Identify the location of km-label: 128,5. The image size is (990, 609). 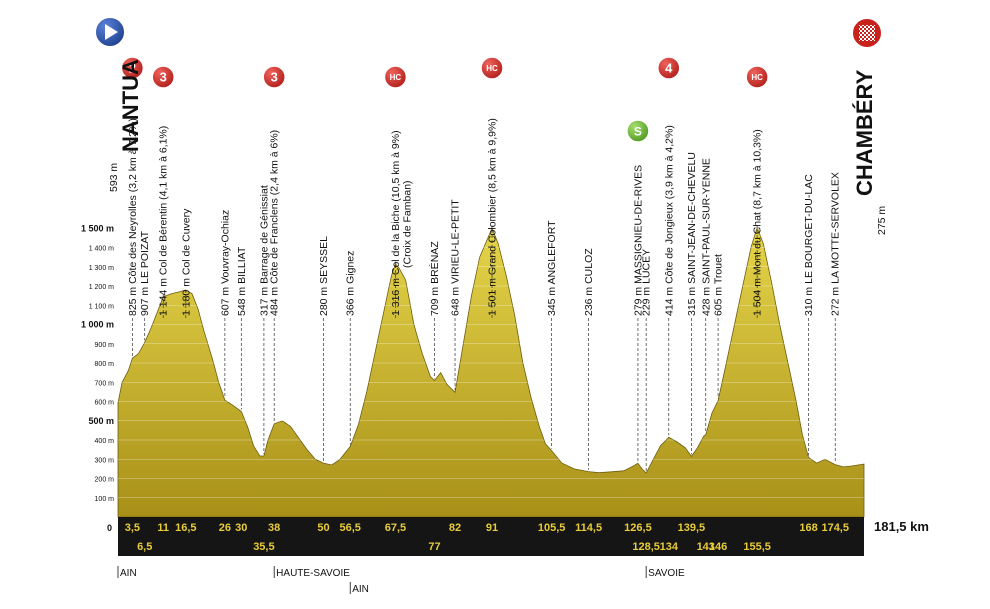
(646, 547).